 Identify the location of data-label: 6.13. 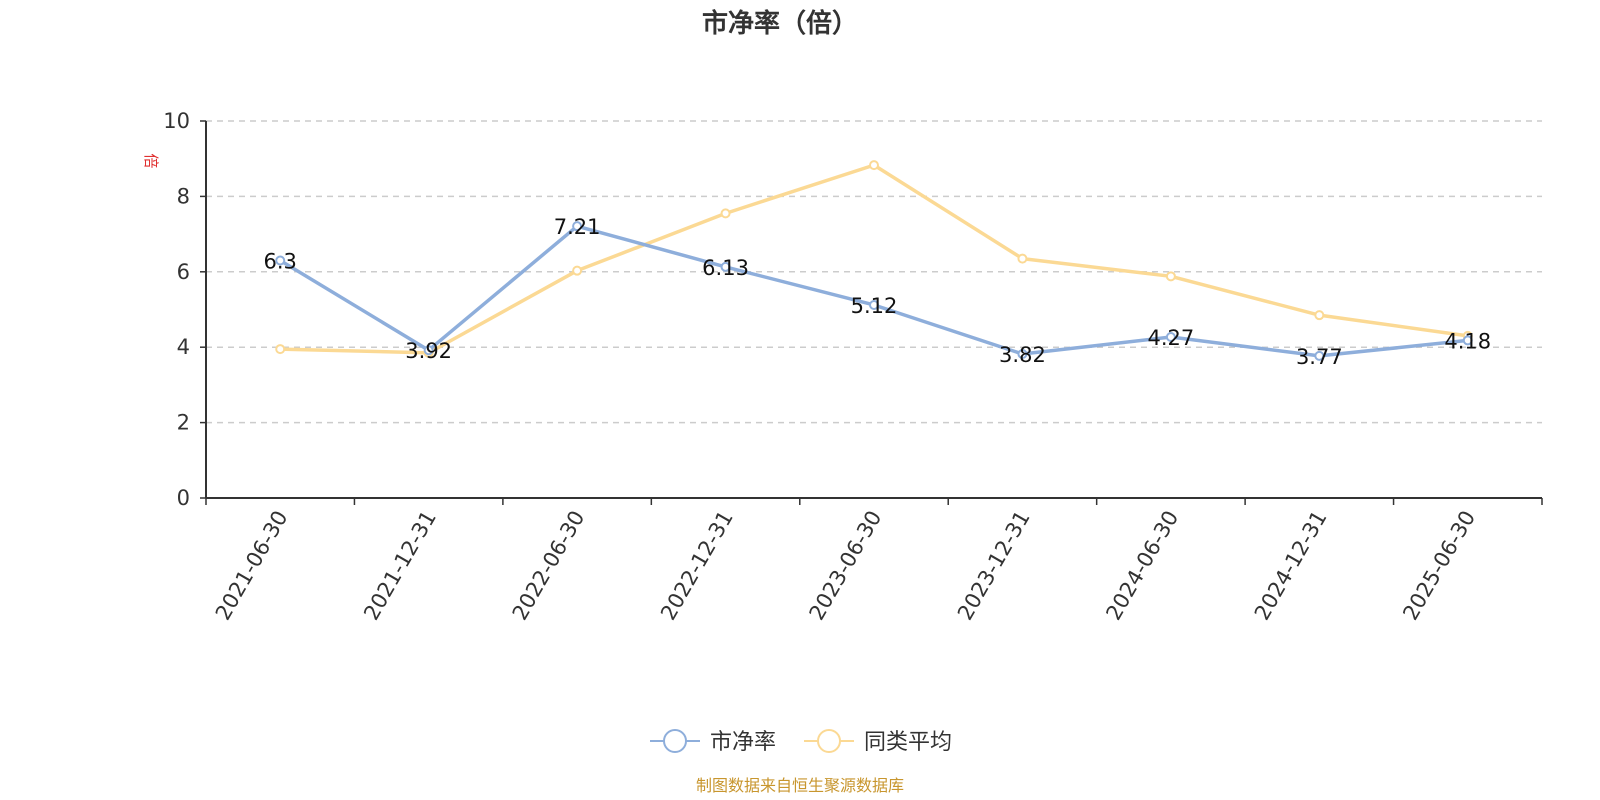
(725, 268).